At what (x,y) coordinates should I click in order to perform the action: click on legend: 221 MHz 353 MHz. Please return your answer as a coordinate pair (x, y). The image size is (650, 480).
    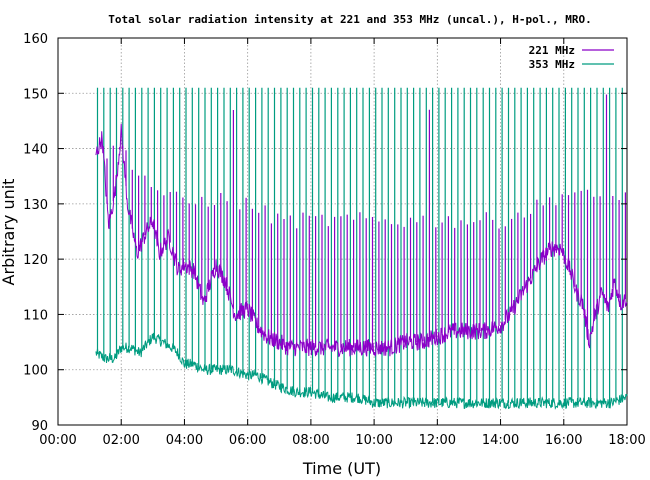
    Looking at the image, I should click on (571, 57).